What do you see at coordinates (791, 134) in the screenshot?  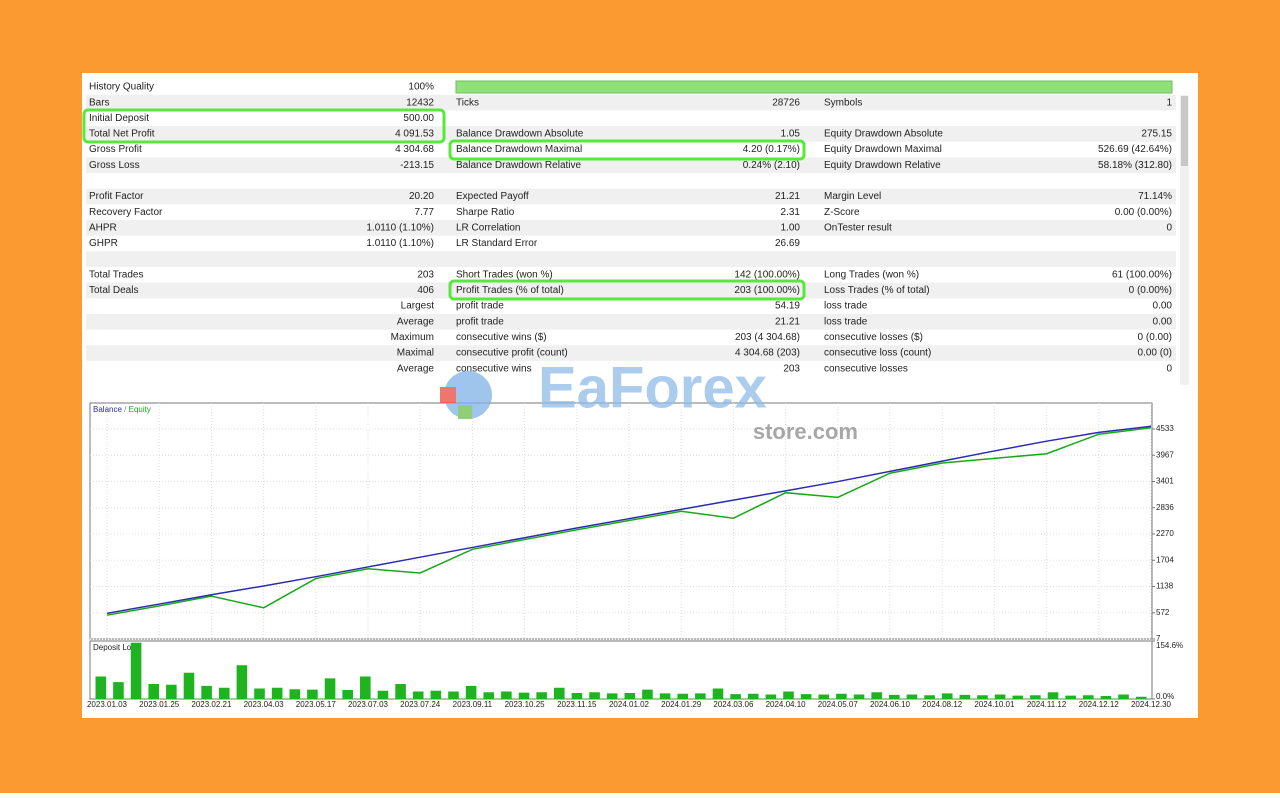 I see `report-value: 1.05` at bounding box center [791, 134].